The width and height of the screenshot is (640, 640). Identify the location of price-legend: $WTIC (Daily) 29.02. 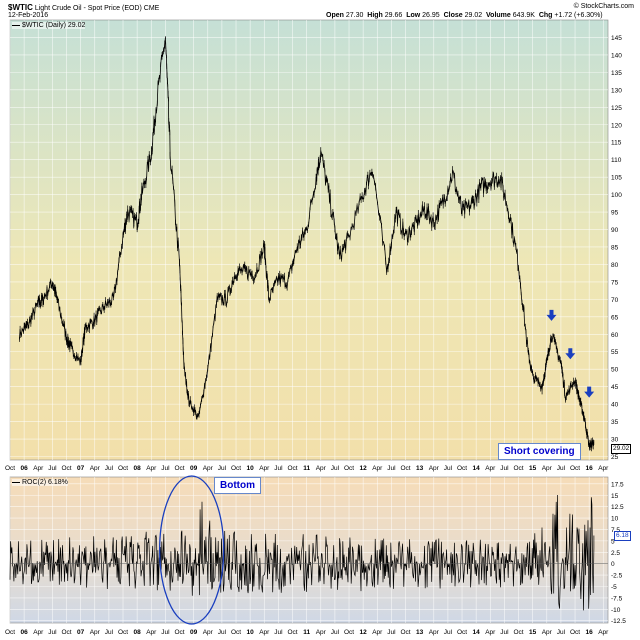
(49, 25).